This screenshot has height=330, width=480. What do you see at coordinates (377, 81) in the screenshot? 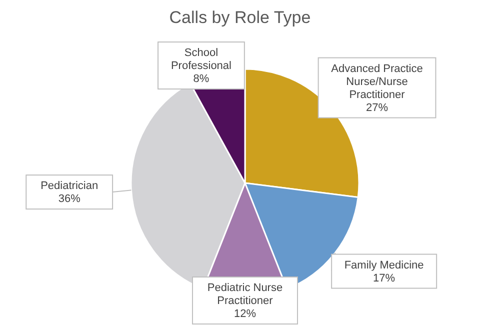
I see `slice-label: Advanced Practice Nurse/Nurse Practitioner` at bounding box center [377, 81].